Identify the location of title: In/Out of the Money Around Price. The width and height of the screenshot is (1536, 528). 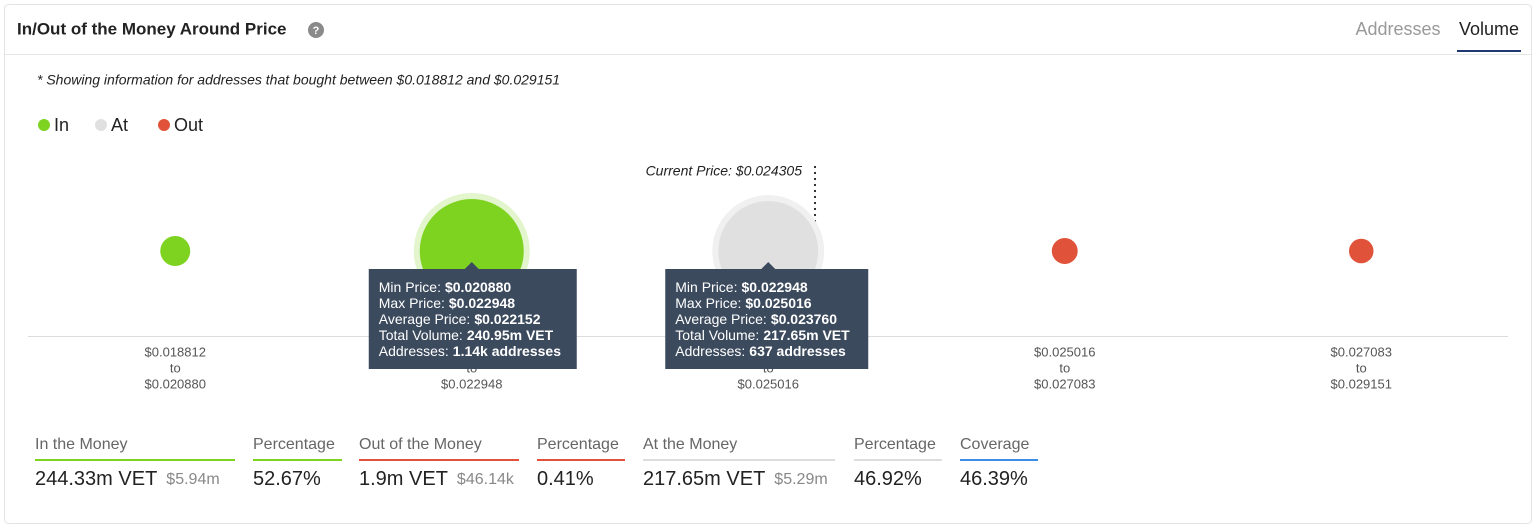
(152, 28).